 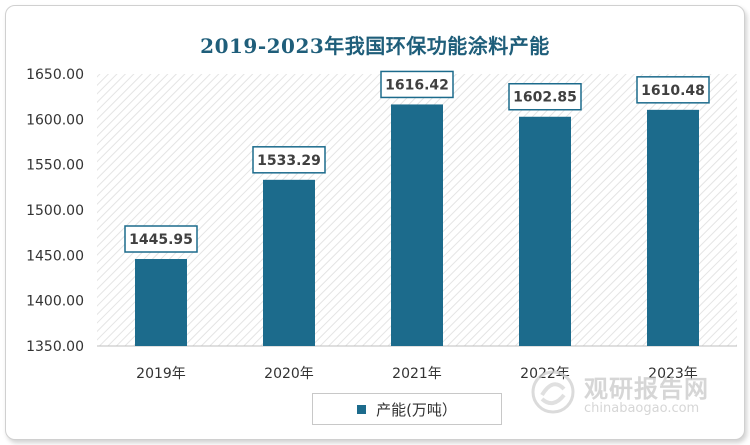 I want to click on x-tick-label: 2021年, so click(x=417, y=374).